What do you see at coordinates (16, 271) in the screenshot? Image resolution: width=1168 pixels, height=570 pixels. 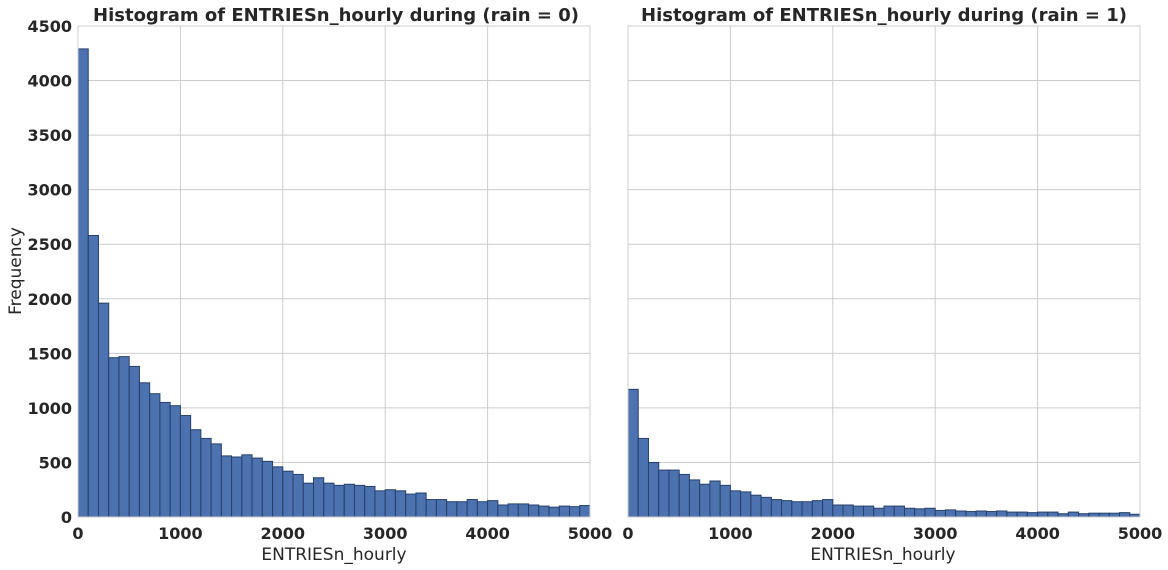 I see `y-axis-label: Frequency` at bounding box center [16, 271].